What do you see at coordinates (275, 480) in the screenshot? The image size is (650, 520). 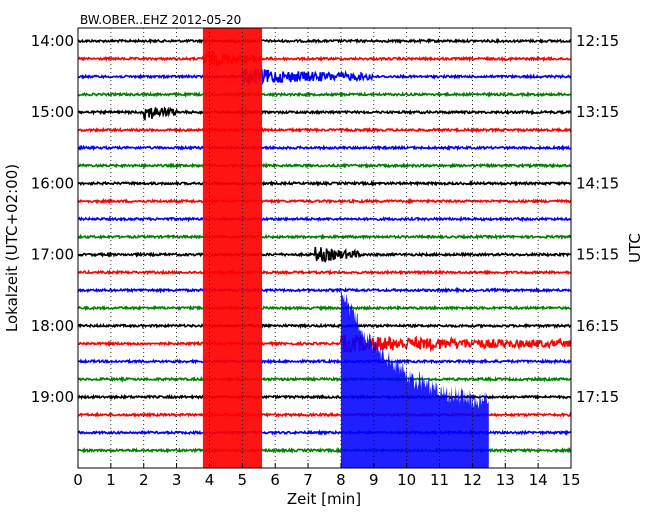 I see `x-tick-label: 6` at bounding box center [275, 480].